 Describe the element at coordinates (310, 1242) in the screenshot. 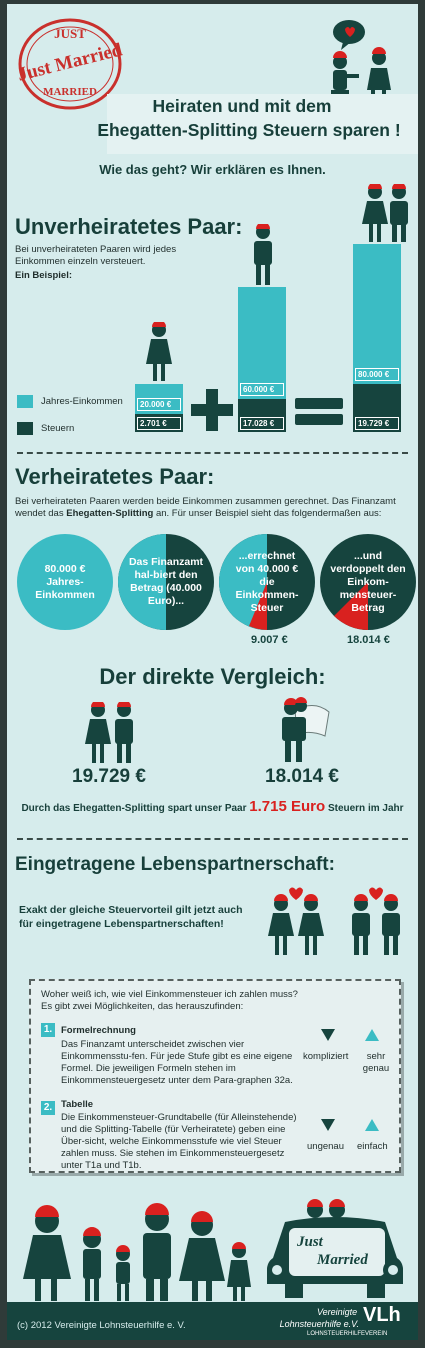

I see `car-sign-line1: Just` at that location.